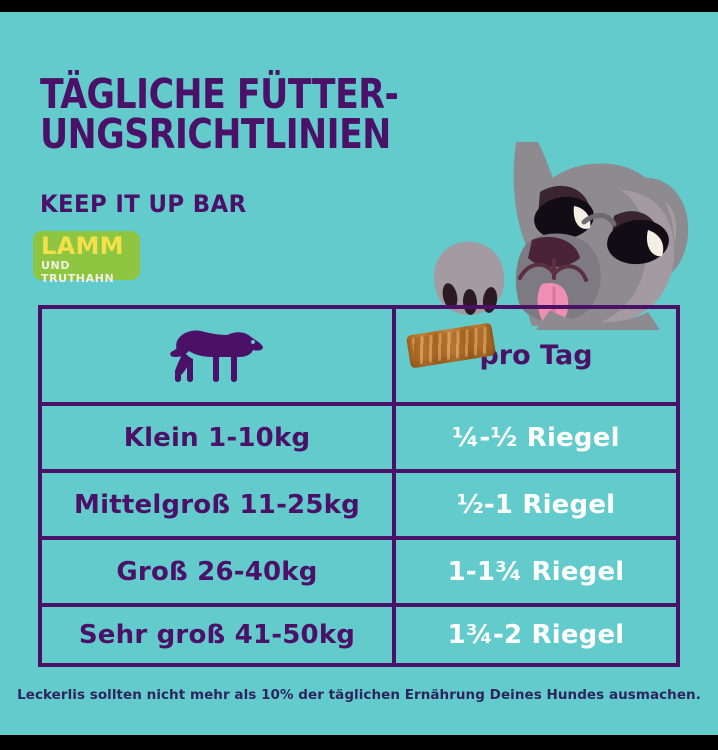  I want to click on flavour-badge-primary: LAMM, so click(82, 246).